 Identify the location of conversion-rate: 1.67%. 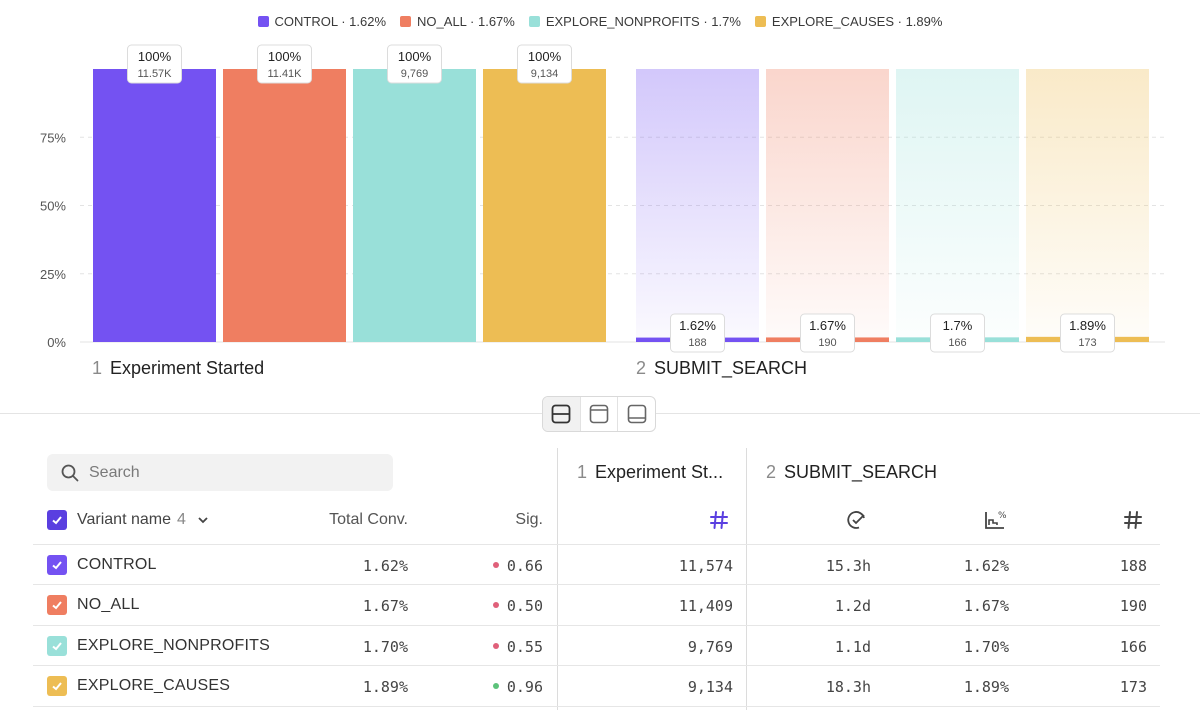
(986, 606).